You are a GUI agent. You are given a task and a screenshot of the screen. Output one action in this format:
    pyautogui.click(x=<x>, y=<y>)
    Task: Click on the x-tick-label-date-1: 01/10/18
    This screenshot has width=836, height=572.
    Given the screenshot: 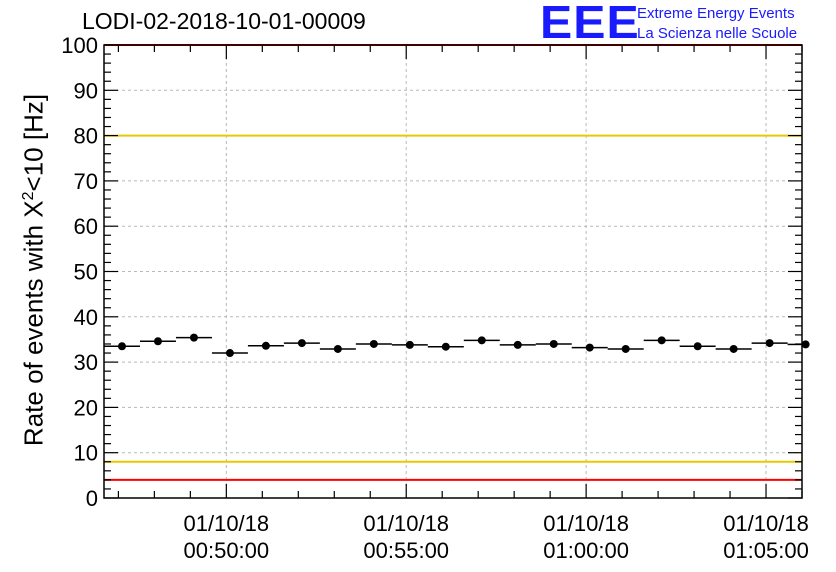 What is the action you would take?
    pyautogui.click(x=406, y=523)
    